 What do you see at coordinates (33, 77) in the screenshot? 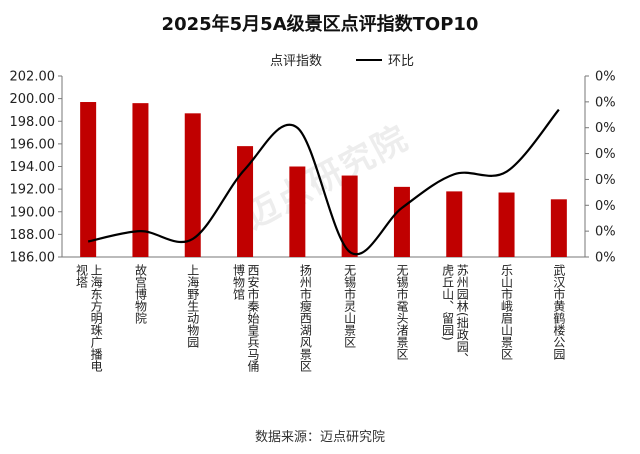
I see `y-left-tick-label: 202.00` at bounding box center [33, 77].